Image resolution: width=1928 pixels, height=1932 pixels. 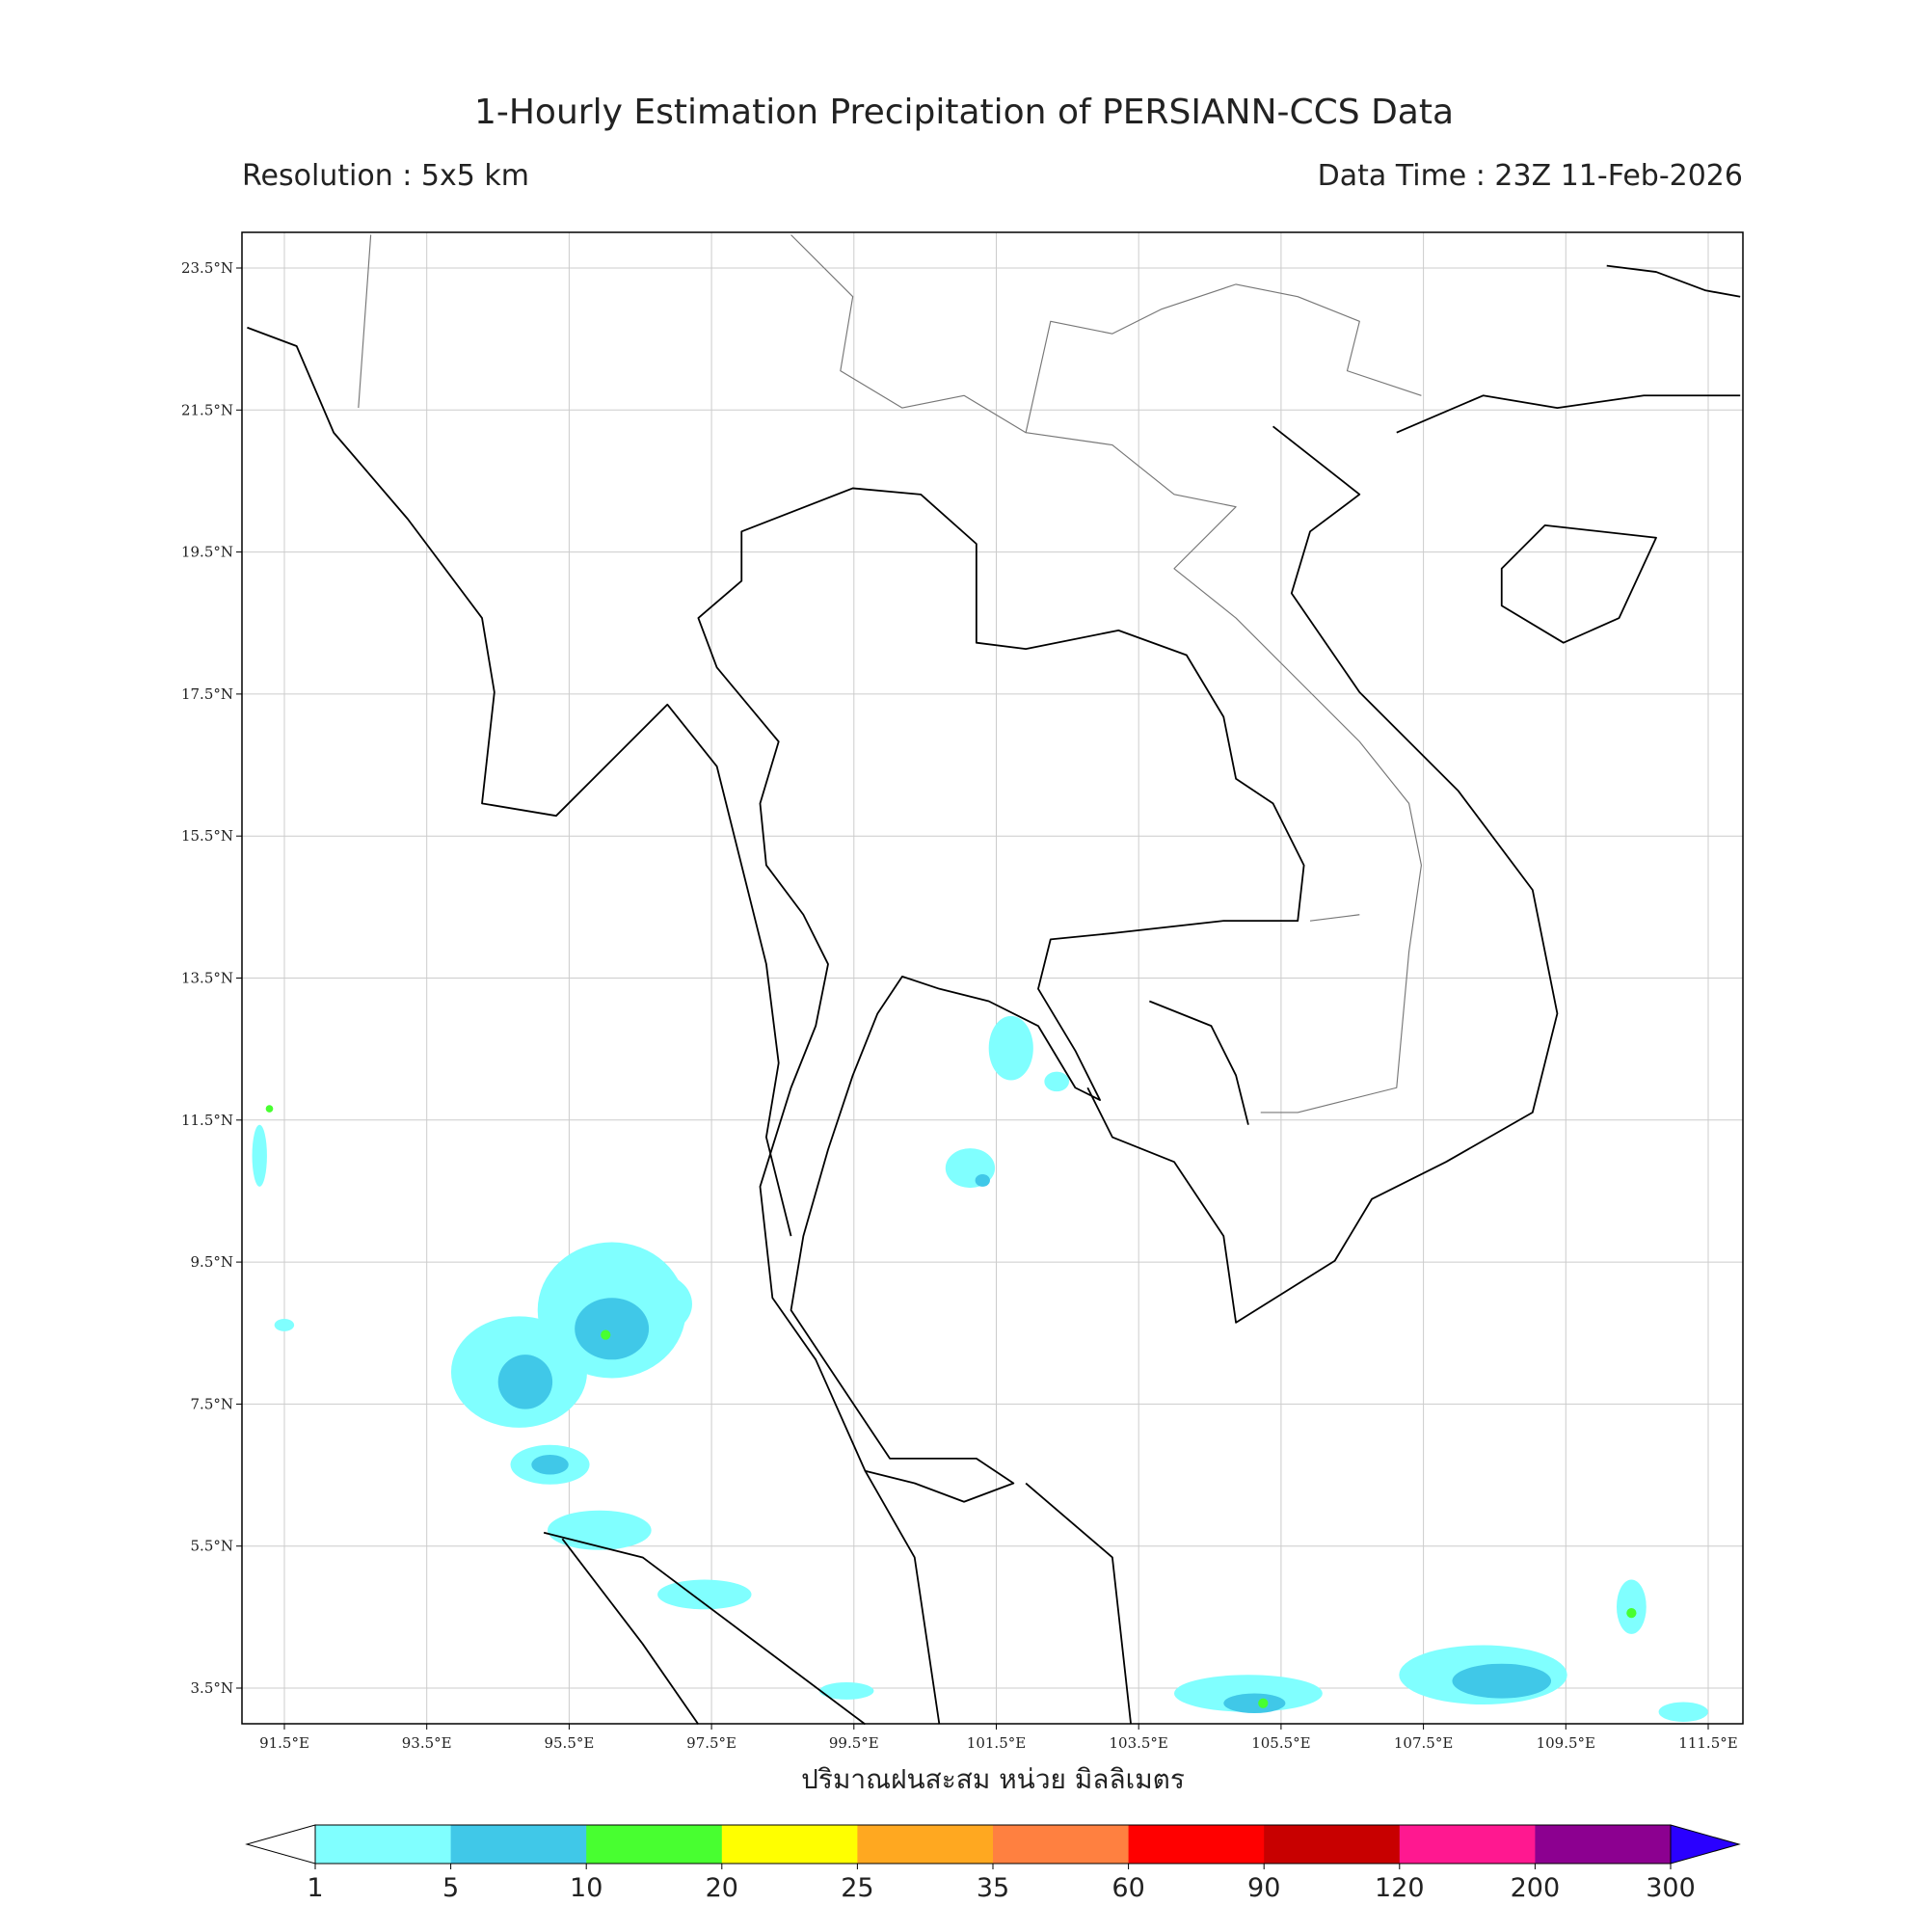 What do you see at coordinates (207, 694) in the screenshot?
I see `lat-label: 17.5°N` at bounding box center [207, 694].